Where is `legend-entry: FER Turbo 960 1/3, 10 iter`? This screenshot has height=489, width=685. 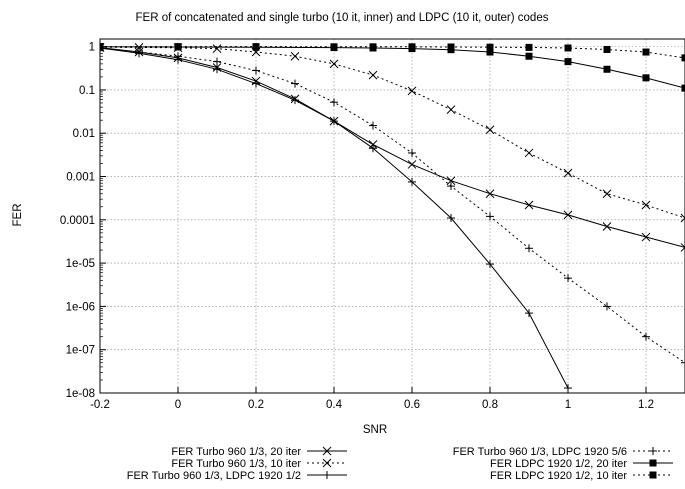
legend-entry: FER Turbo 960 1/3, 10 iter is located at coordinates (259, 464).